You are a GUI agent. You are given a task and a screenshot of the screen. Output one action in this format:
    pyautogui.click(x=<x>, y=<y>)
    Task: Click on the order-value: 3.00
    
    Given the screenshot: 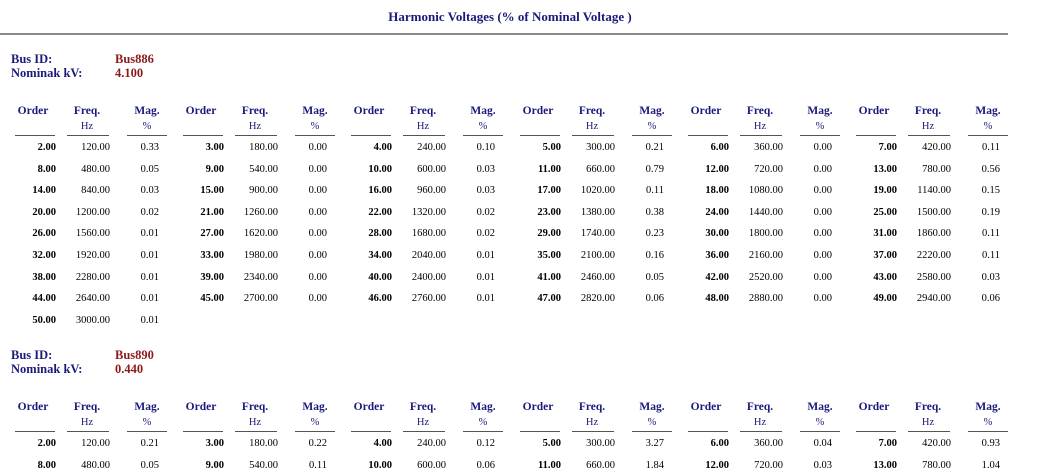 What is the action you would take?
    pyautogui.click(x=214, y=443)
    